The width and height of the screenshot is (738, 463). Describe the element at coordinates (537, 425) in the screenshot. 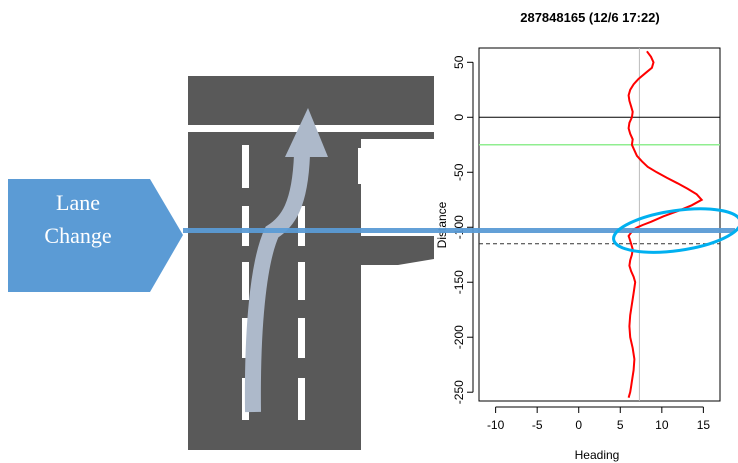

I see `x-tick-label: -5` at that location.